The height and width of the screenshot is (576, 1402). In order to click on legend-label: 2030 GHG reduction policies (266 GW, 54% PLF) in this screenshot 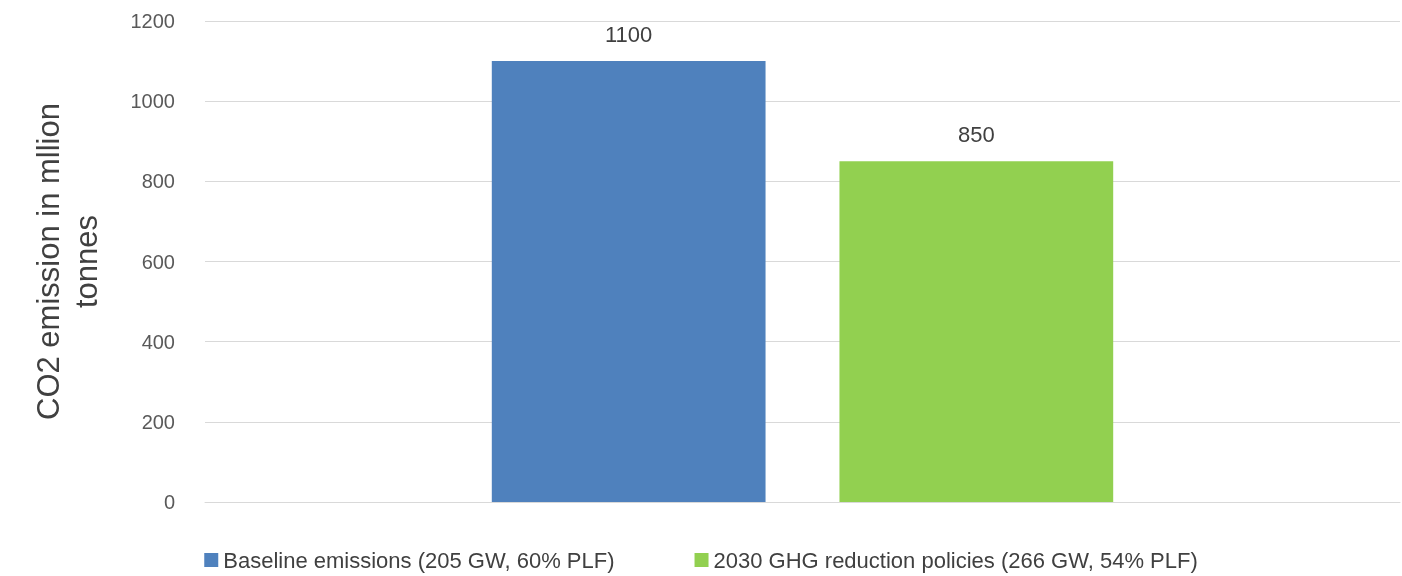, I will do `click(955, 560)`.